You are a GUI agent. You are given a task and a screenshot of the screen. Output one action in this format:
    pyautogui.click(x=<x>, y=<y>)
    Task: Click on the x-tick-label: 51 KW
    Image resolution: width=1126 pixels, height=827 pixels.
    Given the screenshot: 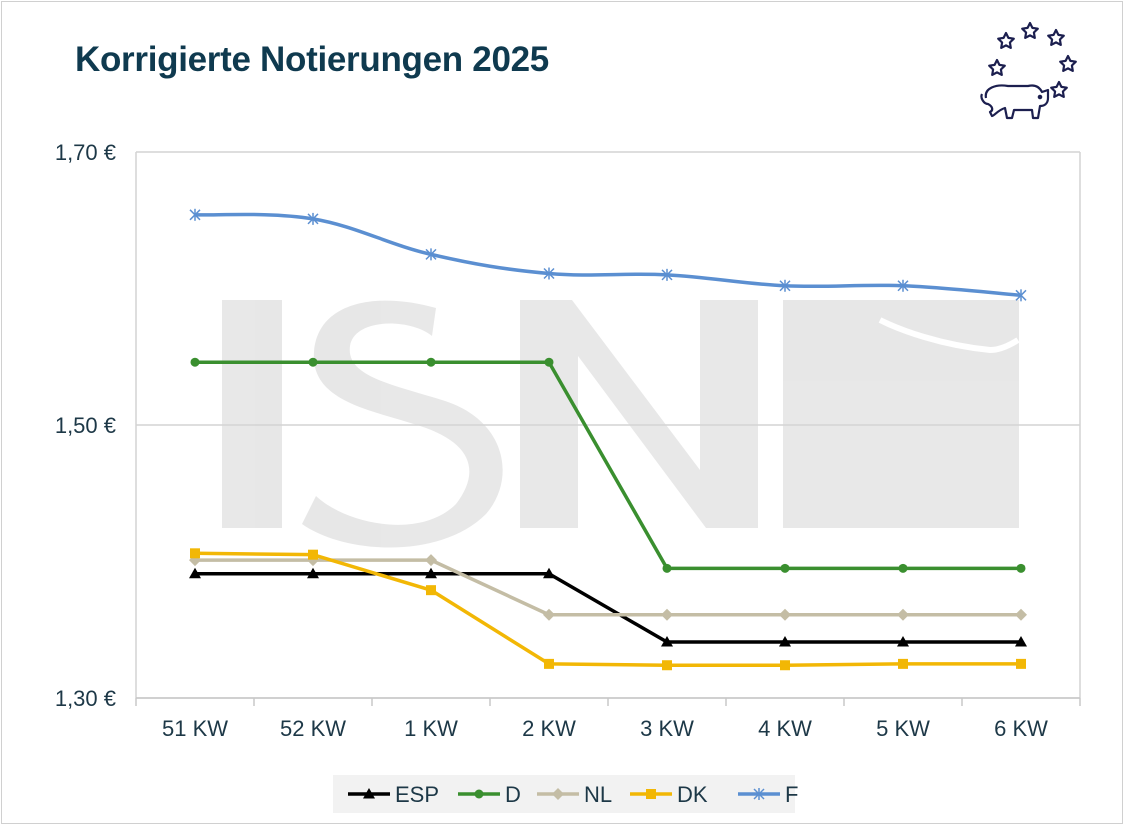 What is the action you would take?
    pyautogui.click(x=195, y=728)
    